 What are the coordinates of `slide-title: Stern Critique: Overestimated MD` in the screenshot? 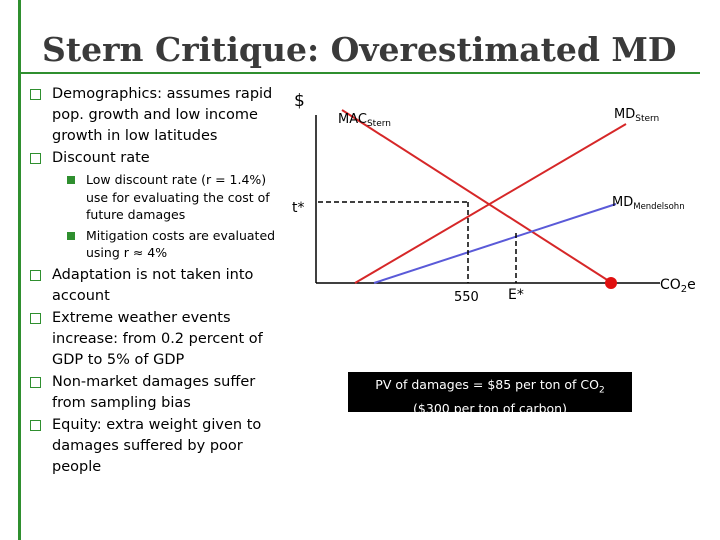 It's located at (359, 49).